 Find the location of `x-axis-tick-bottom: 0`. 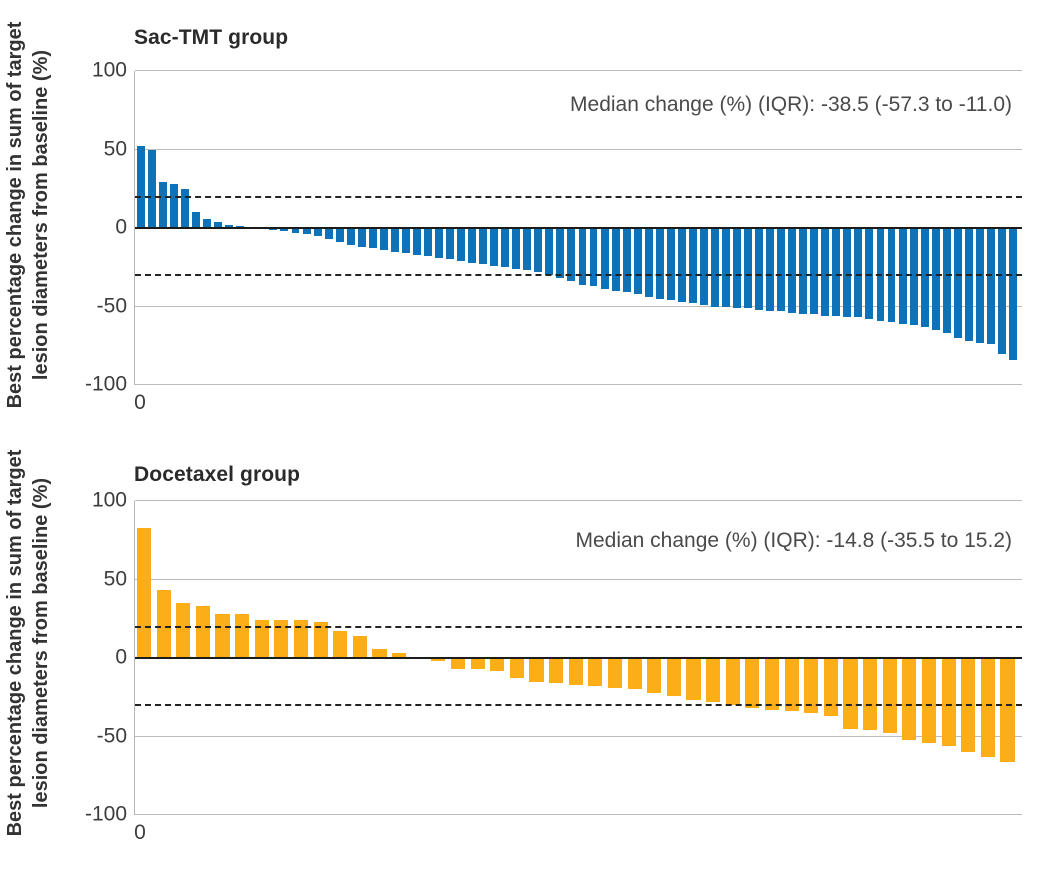

x-axis-tick-bottom: 0 is located at coordinates (140, 832).